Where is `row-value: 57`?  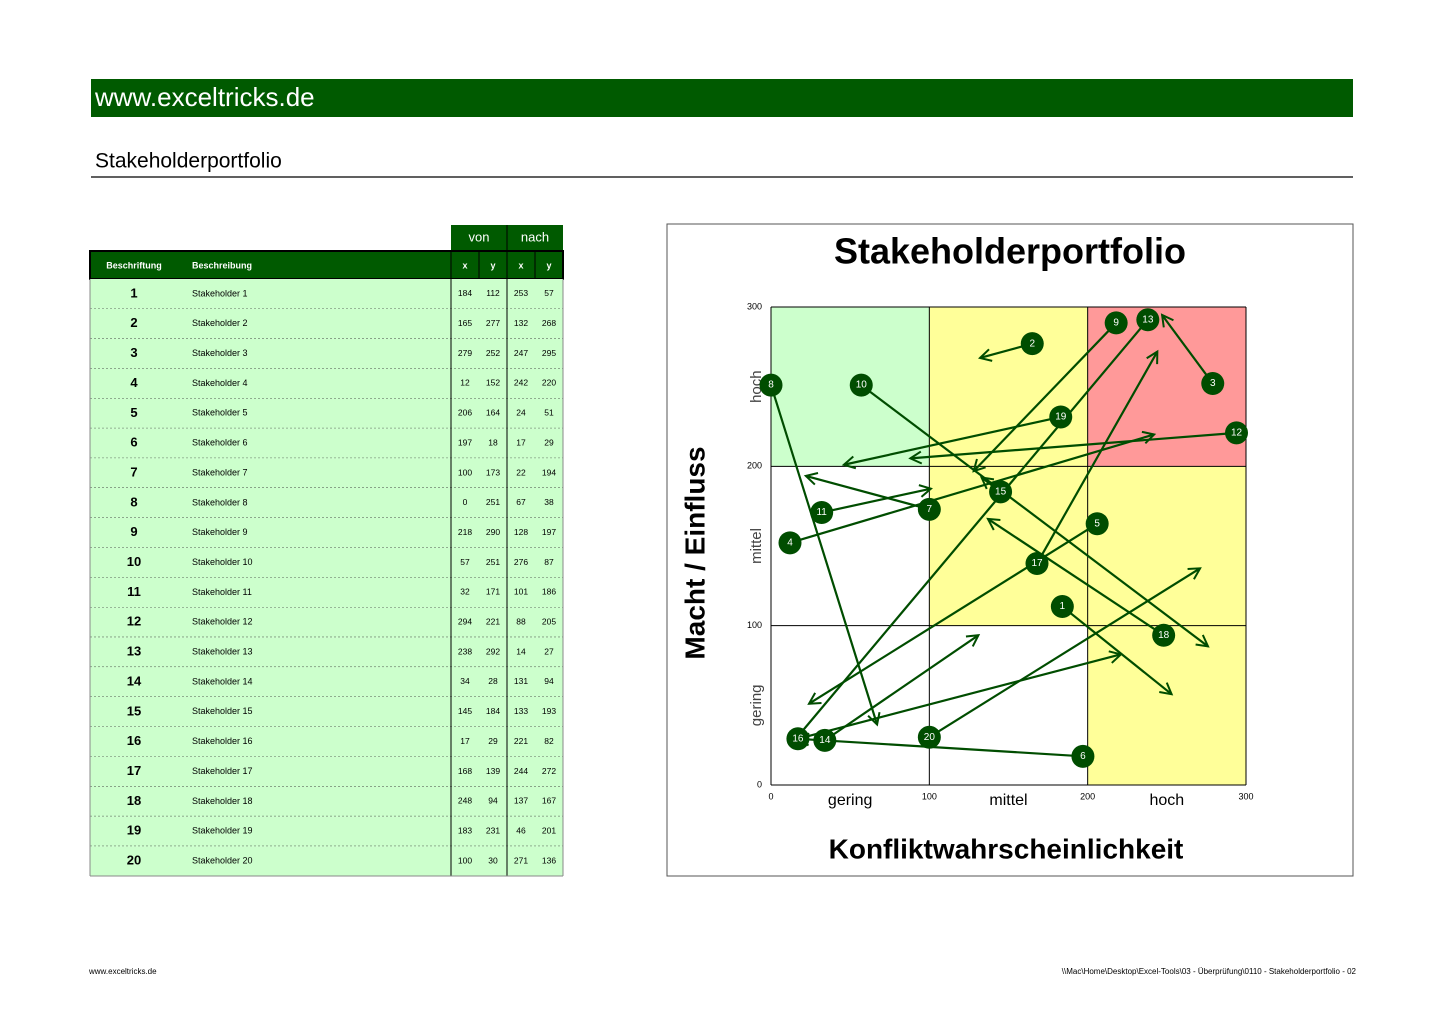 row-value: 57 is located at coordinates (465, 562).